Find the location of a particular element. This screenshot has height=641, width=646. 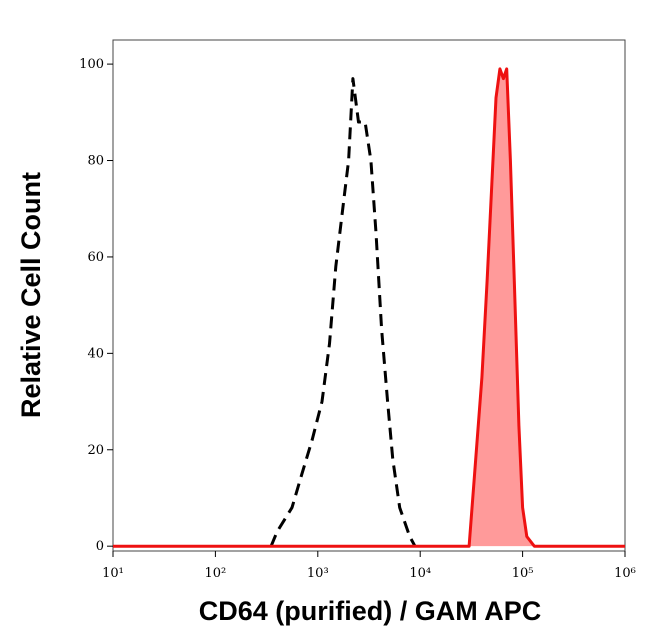

y-tick-label: 40 is located at coordinates (95, 353).